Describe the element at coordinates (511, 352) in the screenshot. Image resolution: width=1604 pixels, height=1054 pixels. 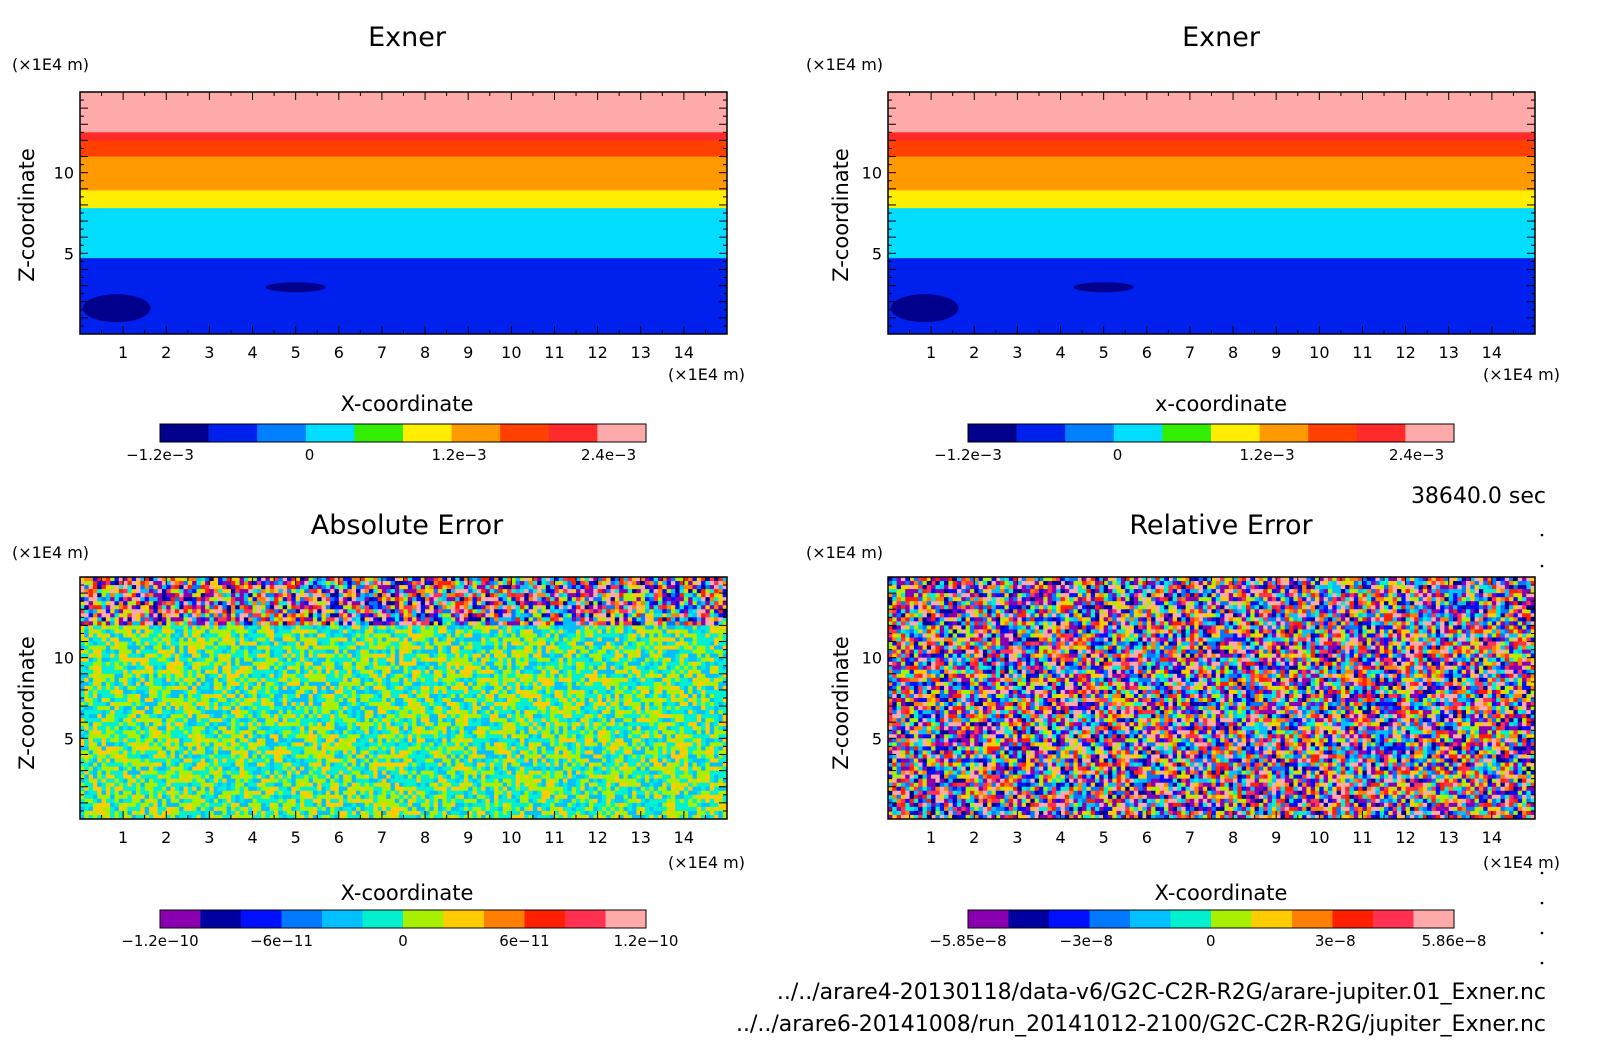
I see `x-tick-label: 10` at that location.